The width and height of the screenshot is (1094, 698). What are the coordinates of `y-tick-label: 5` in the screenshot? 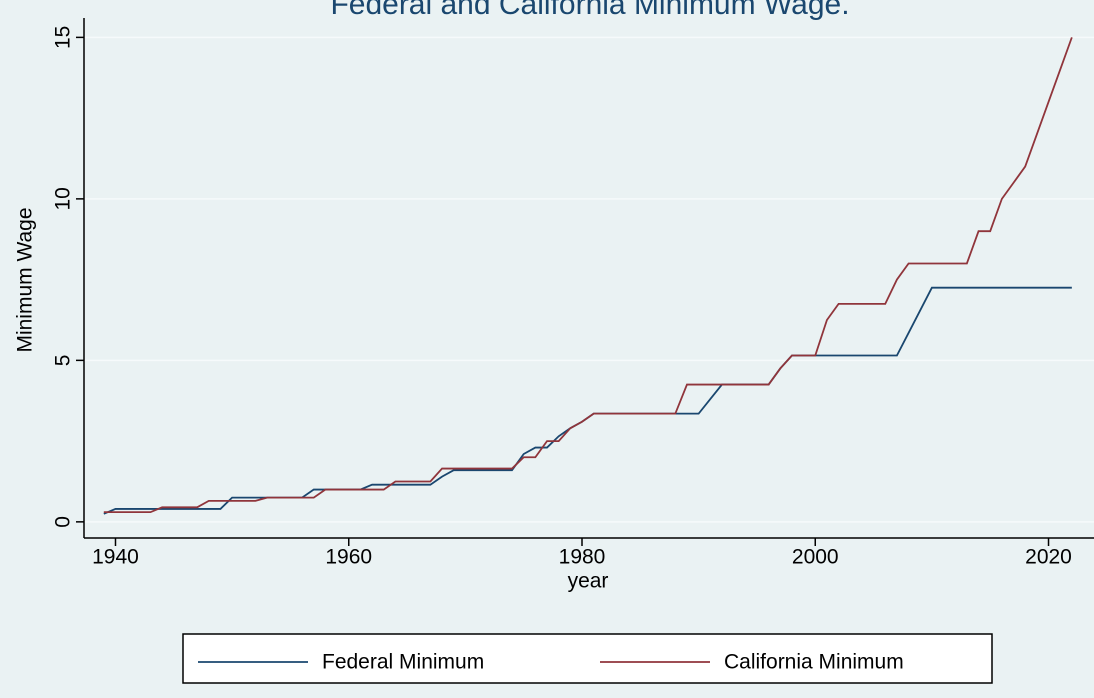 It's located at (63, 361).